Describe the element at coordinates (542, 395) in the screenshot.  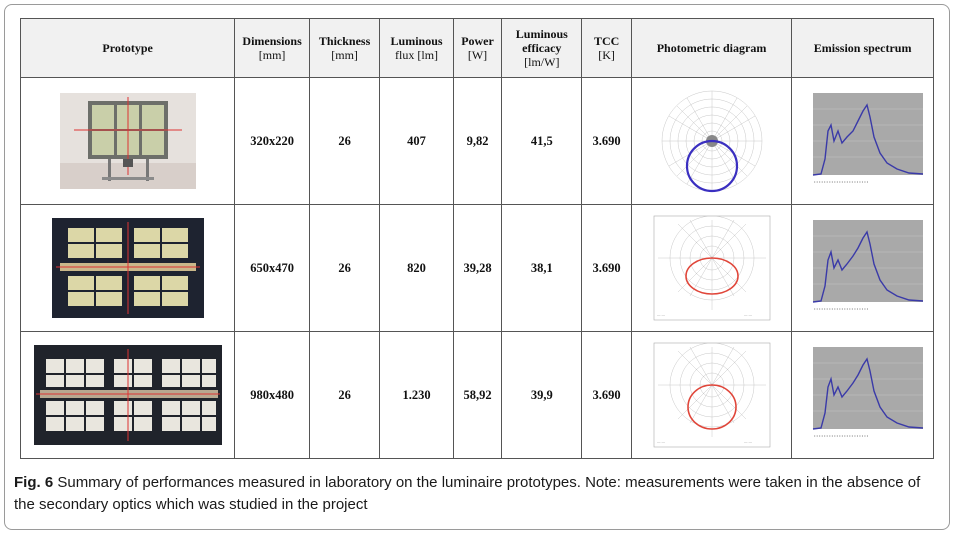
I see `cell-luminous-efficacy: 39,9` at that location.